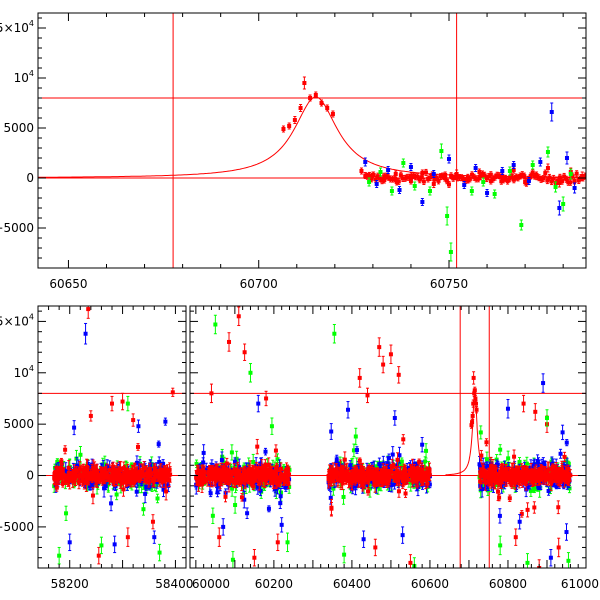 The width and height of the screenshot is (600, 600). What do you see at coordinates (449, 284) in the screenshot?
I see `top-xtick-label: 60750` at bounding box center [449, 284].